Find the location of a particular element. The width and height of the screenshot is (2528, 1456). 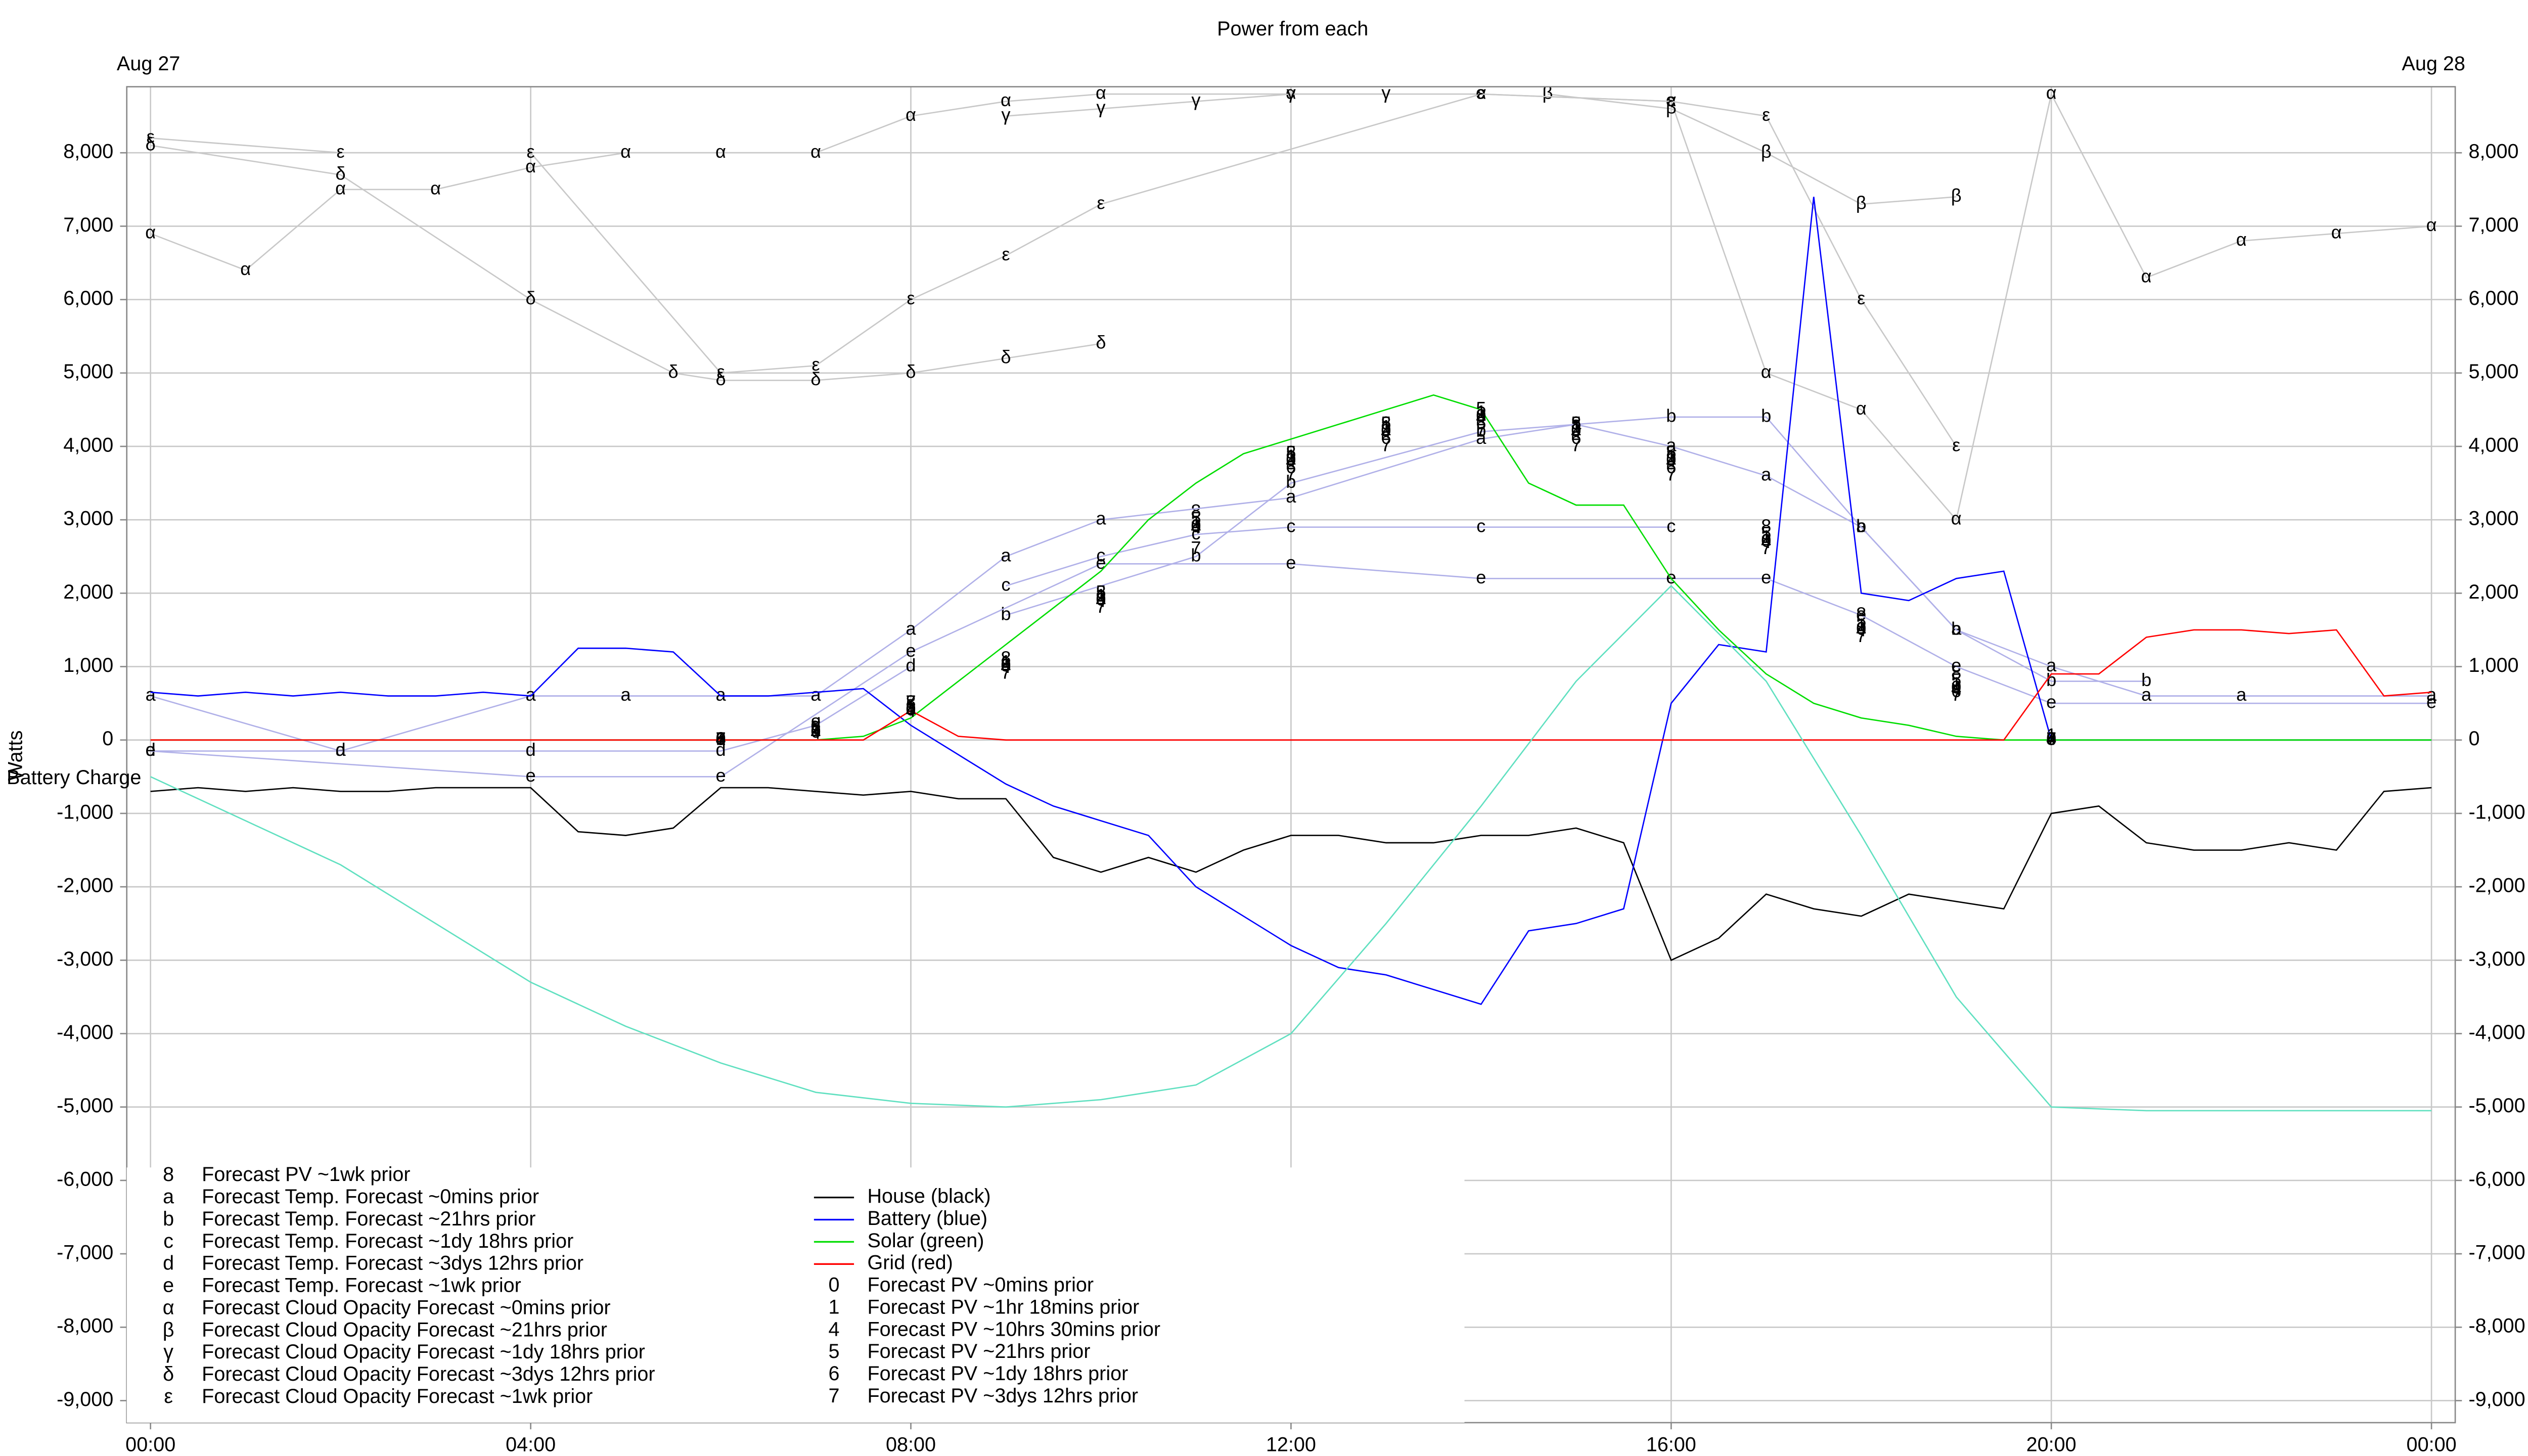

legend-box is located at coordinates (796, 1295).